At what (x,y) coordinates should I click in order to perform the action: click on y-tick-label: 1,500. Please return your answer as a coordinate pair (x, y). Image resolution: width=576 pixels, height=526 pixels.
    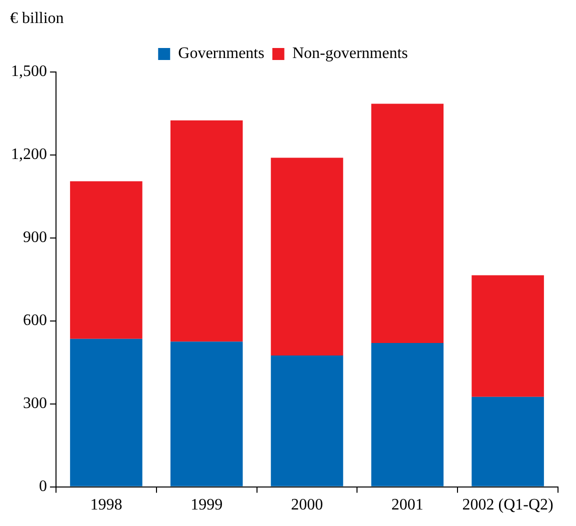
    Looking at the image, I should click on (29, 71).